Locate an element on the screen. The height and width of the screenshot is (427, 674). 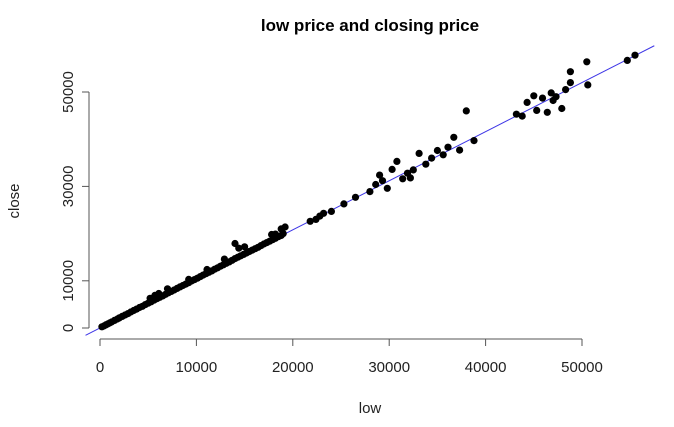
y-tick-label: 50000 is located at coordinates (68, 92).